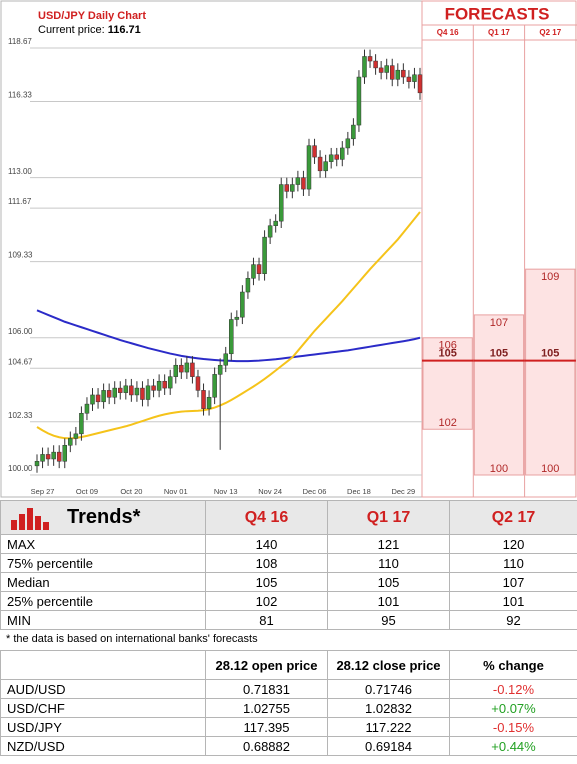 Image resolution: width=577 pixels, height=764 pixels. What do you see at coordinates (20, 468) in the screenshot?
I see `y-tick-label: 100.00` at bounding box center [20, 468].